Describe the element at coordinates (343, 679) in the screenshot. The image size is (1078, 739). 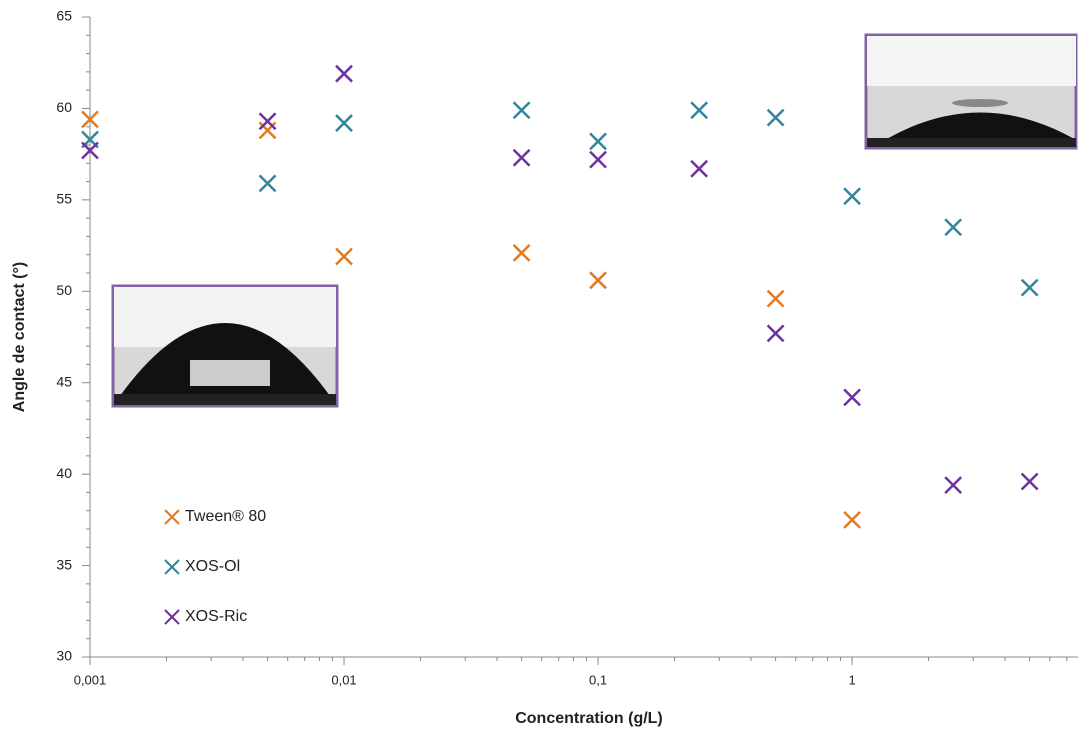
I see `x-tick-label: 0,01` at that location.